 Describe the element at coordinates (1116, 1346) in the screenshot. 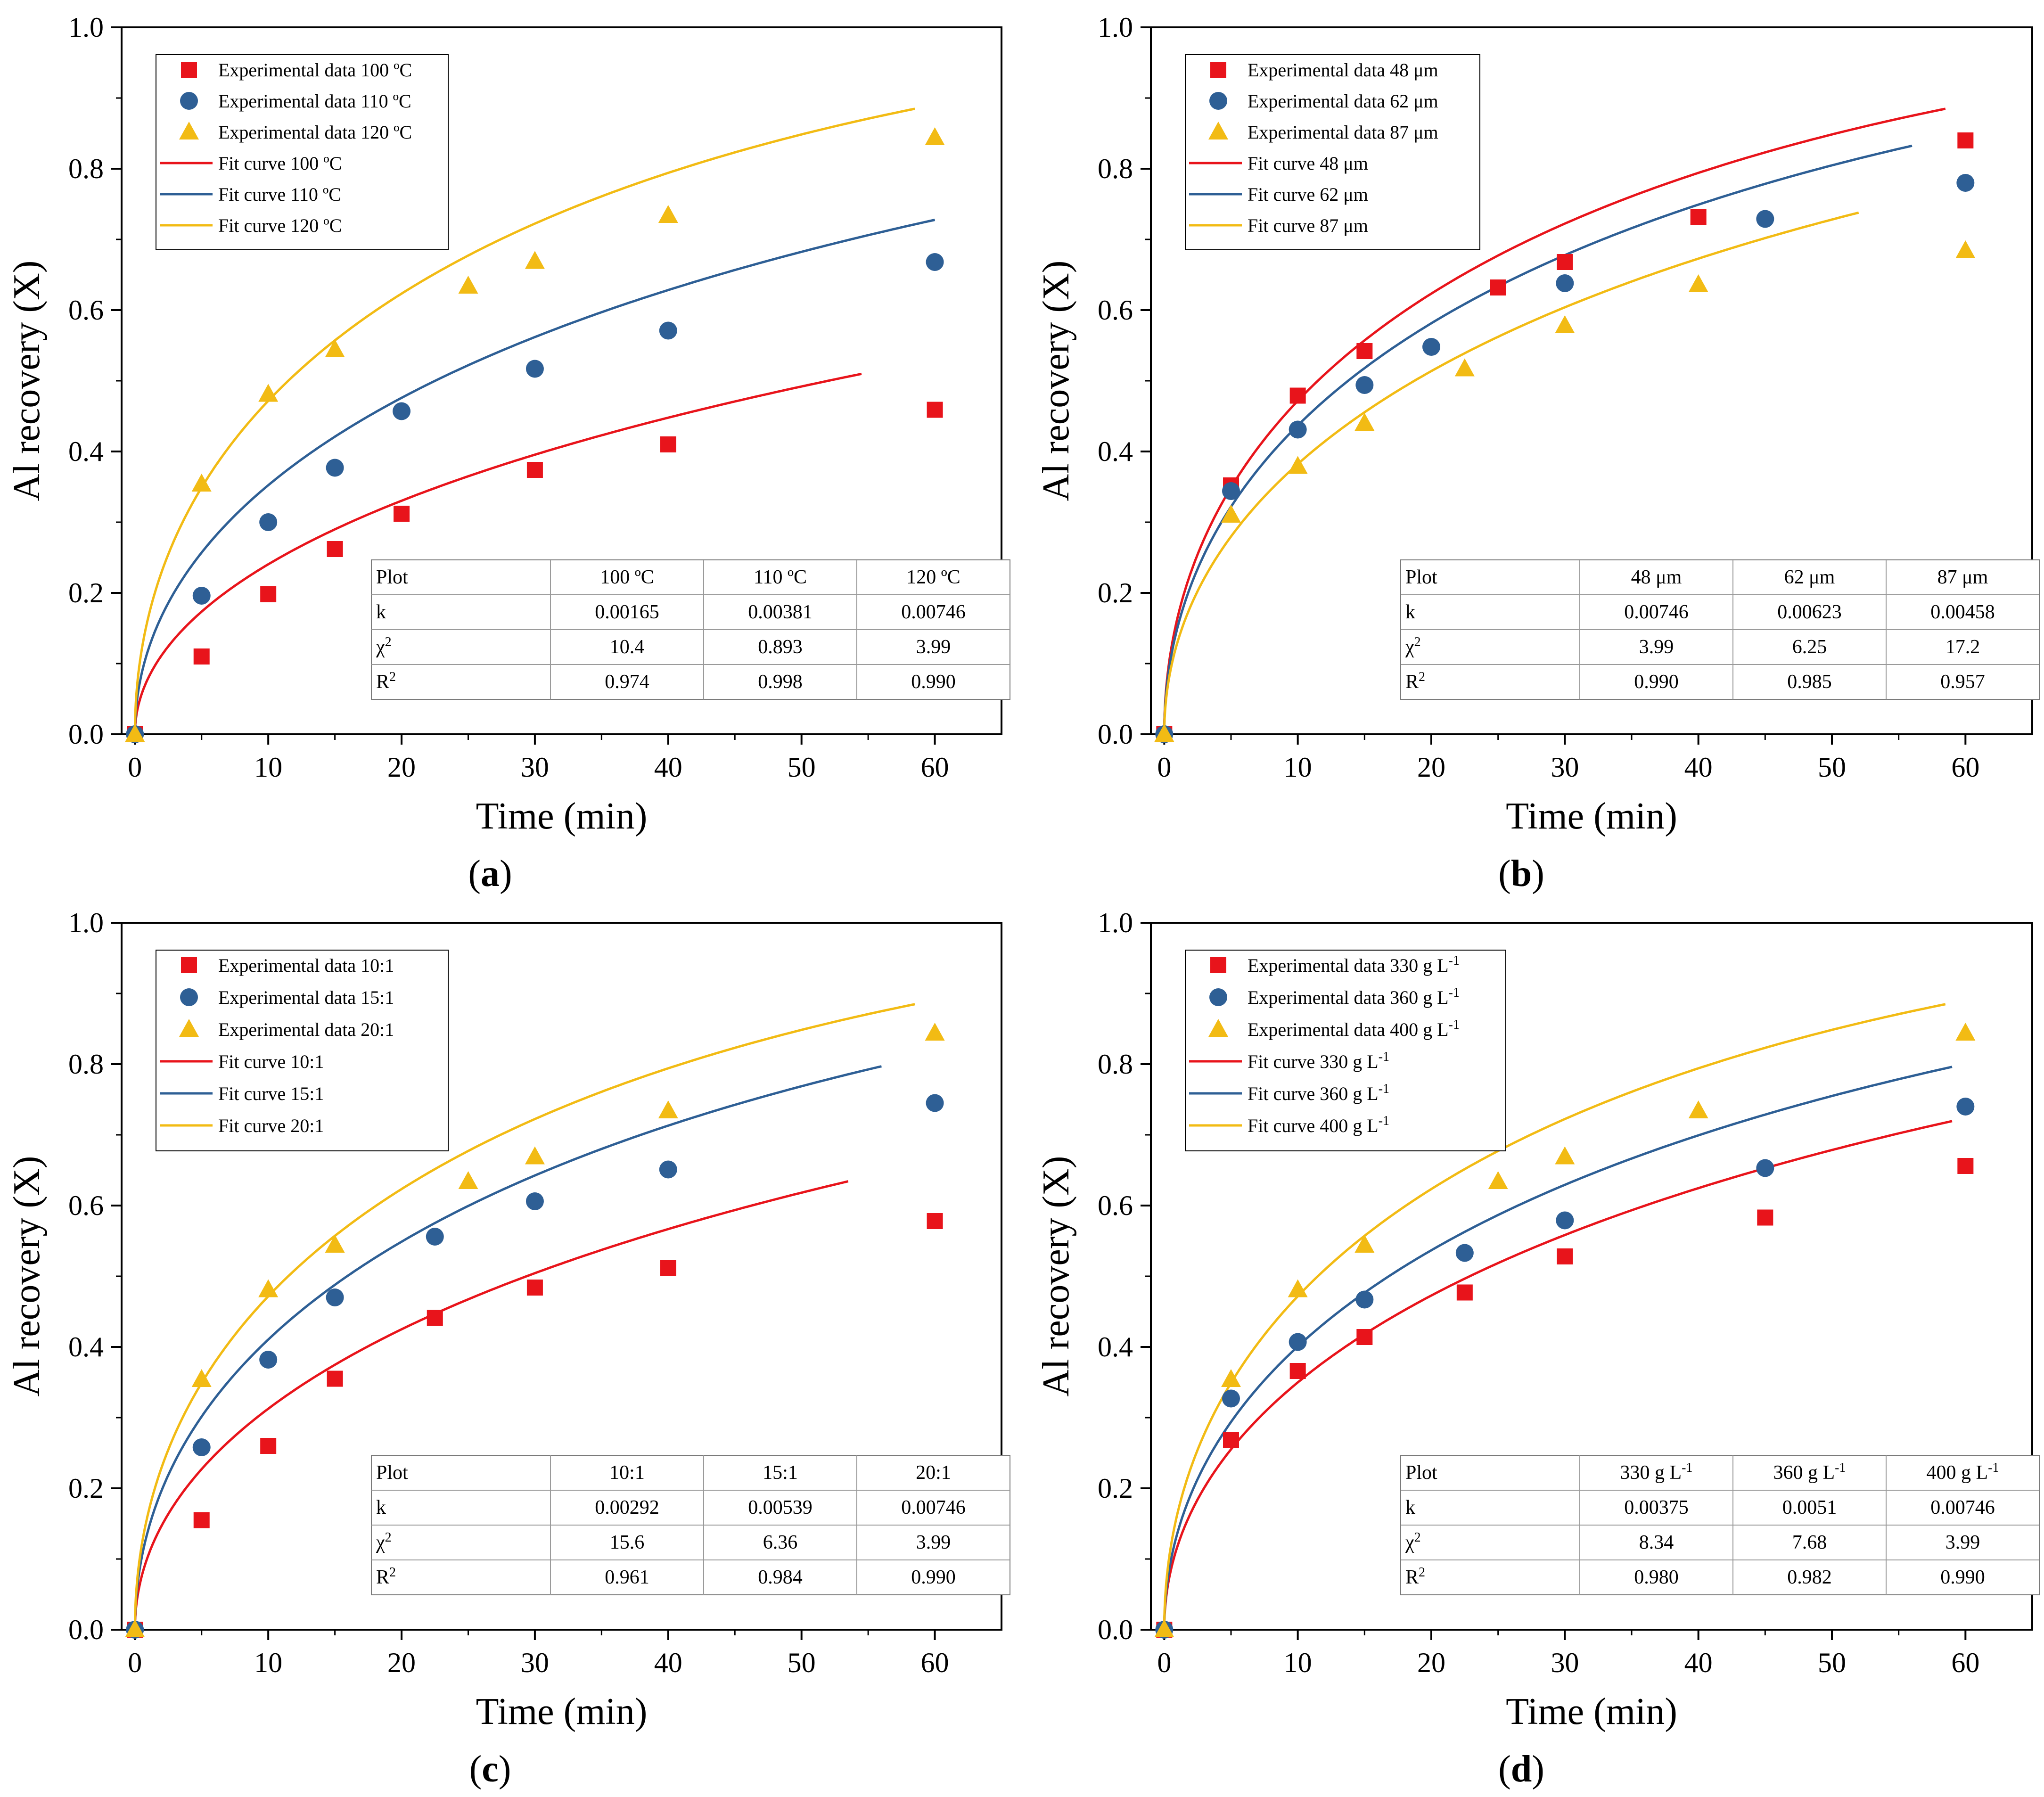

I see `y-tick-label: 0.4` at that location.